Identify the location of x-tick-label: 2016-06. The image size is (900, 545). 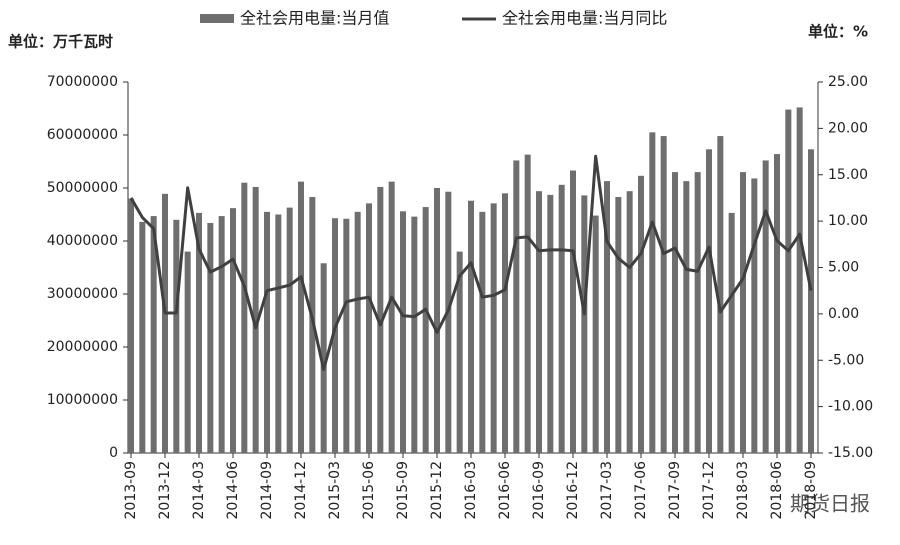
(505, 490).